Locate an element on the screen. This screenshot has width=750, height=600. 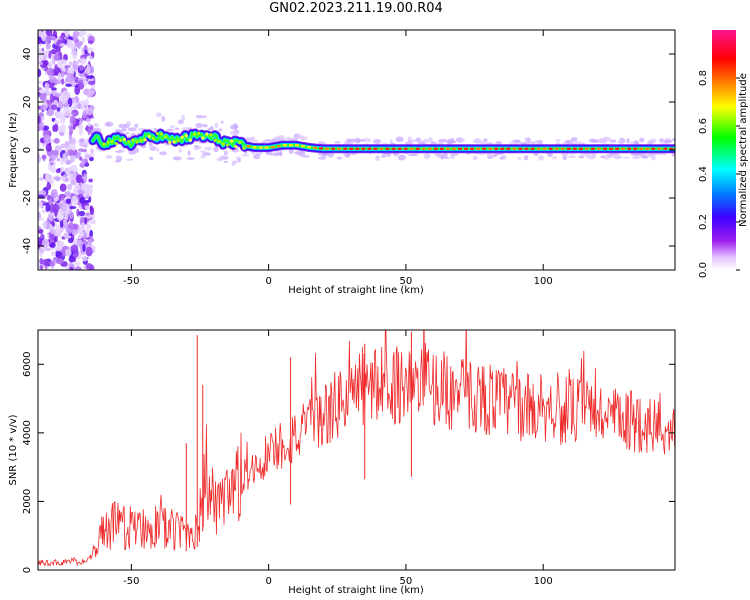
y-tick-label: -40 is located at coordinates (27, 246).